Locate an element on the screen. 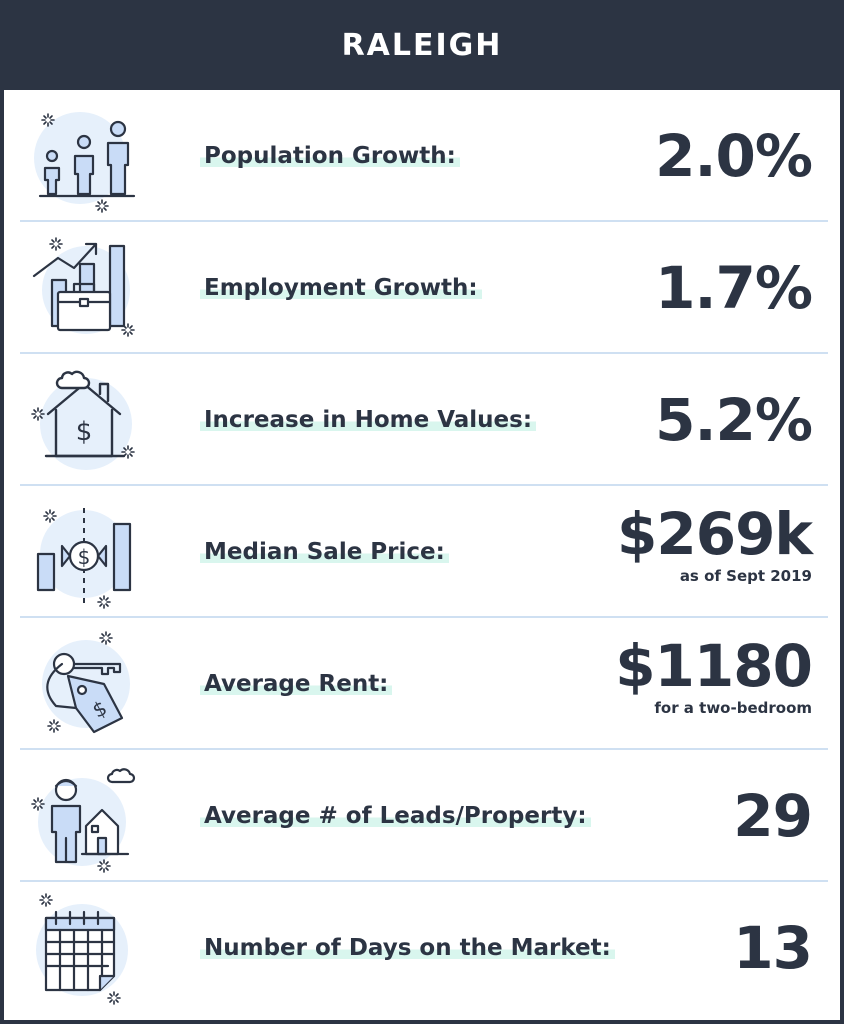 This screenshot has height=1024, width=844. header: RALEIGH is located at coordinates (422, 45).